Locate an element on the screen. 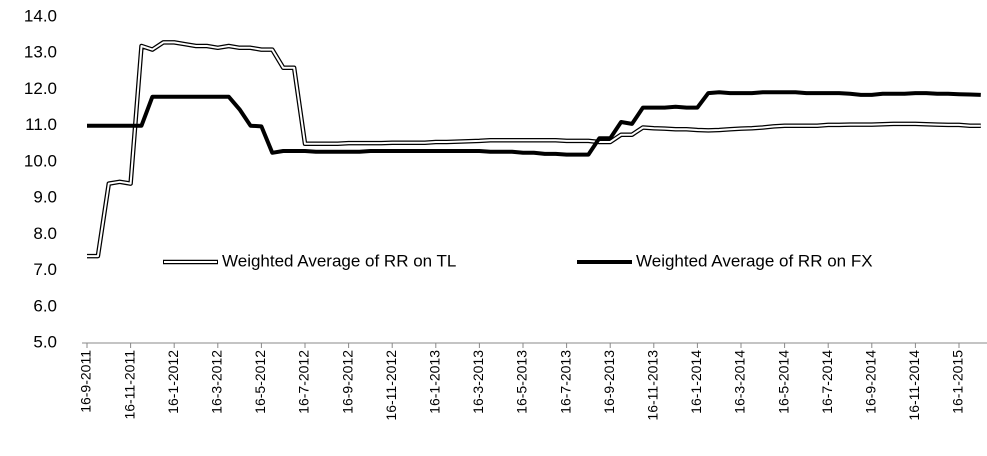 Image resolution: width=987 pixels, height=456 pixels. x-tick-label: 16-9-2013 is located at coordinates (609, 382).